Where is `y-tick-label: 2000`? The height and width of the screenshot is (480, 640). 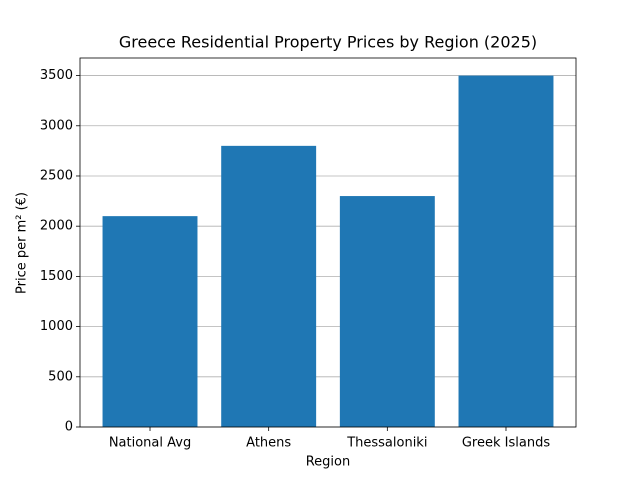
y-tick-label: 2000 is located at coordinates (56, 226).